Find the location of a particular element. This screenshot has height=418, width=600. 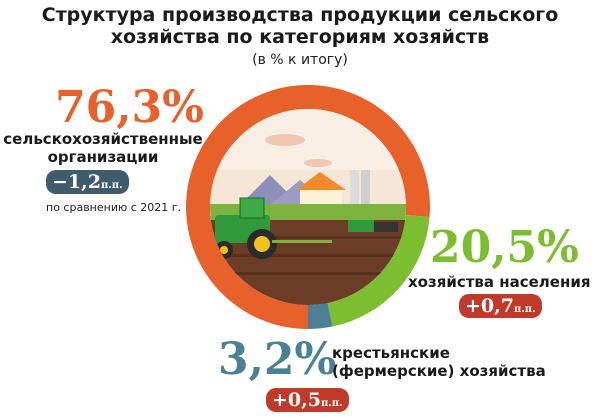

farm-category-label: крестьянские (фермерские) хозяйства is located at coordinates (439, 362).